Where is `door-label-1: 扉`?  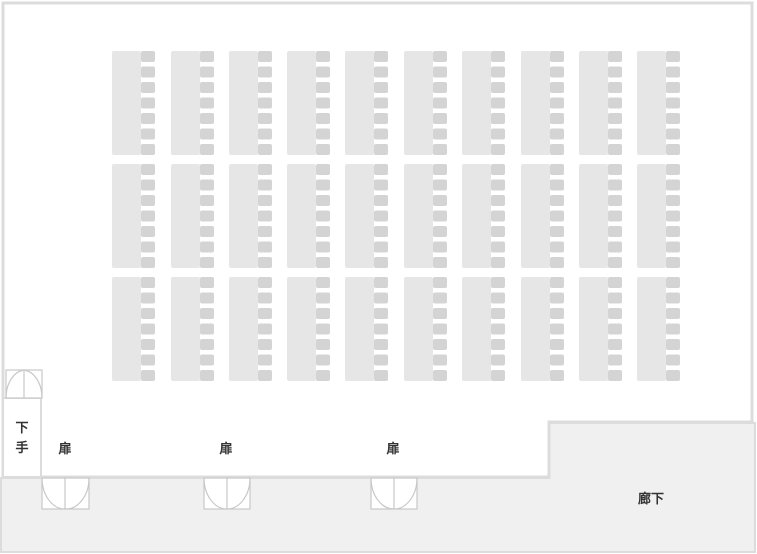
door-label-1: 扉 is located at coordinates (64, 449).